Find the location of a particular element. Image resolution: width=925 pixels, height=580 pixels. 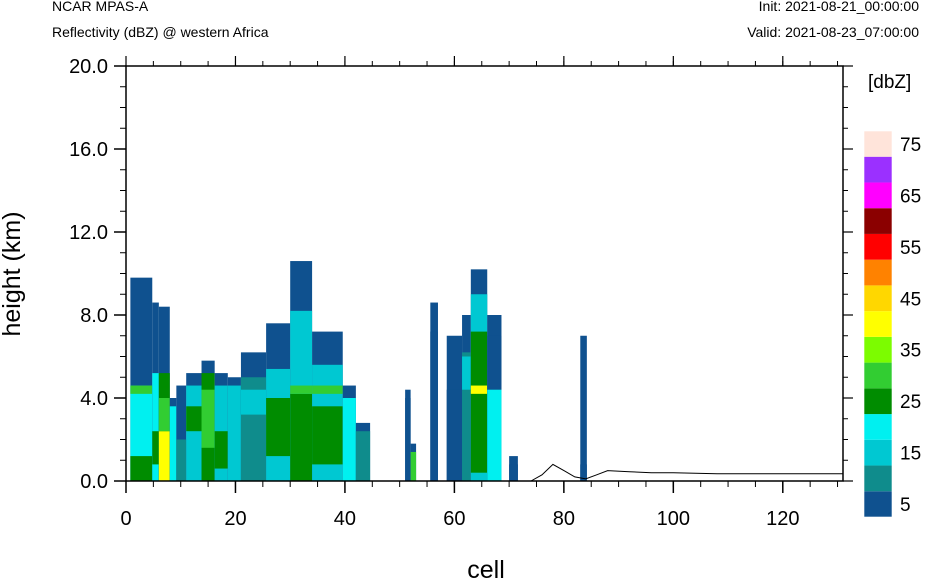

x-tick-label: 20 is located at coordinates (235, 519).